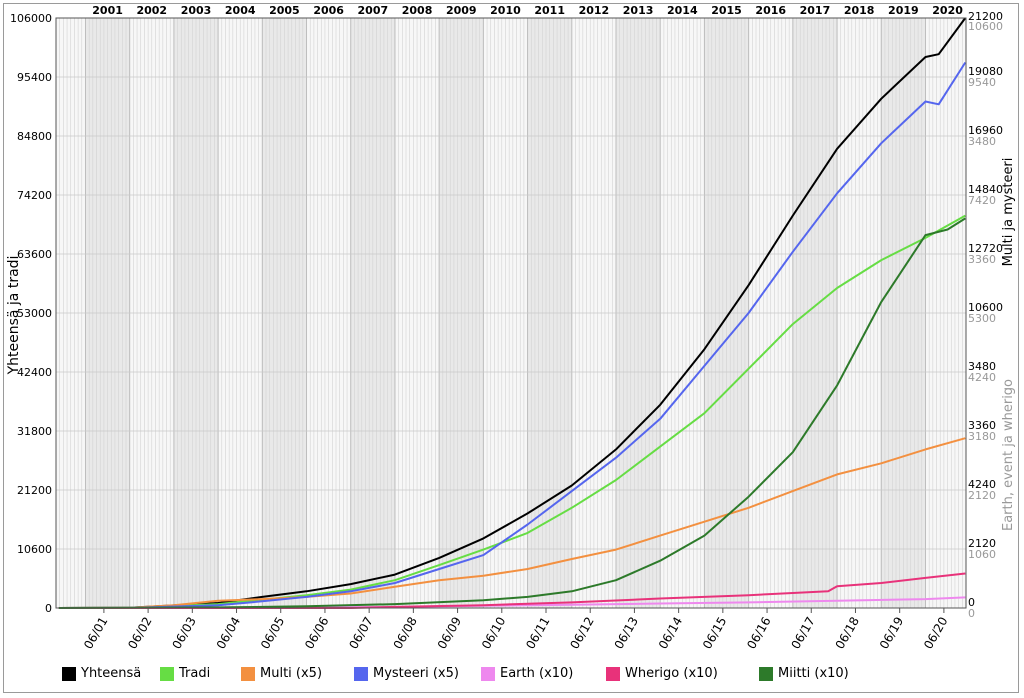 The image size is (1024, 698). What do you see at coordinates (982, 200) in the screenshot?
I see `y-tick-right-2: 7420` at bounding box center [982, 200].